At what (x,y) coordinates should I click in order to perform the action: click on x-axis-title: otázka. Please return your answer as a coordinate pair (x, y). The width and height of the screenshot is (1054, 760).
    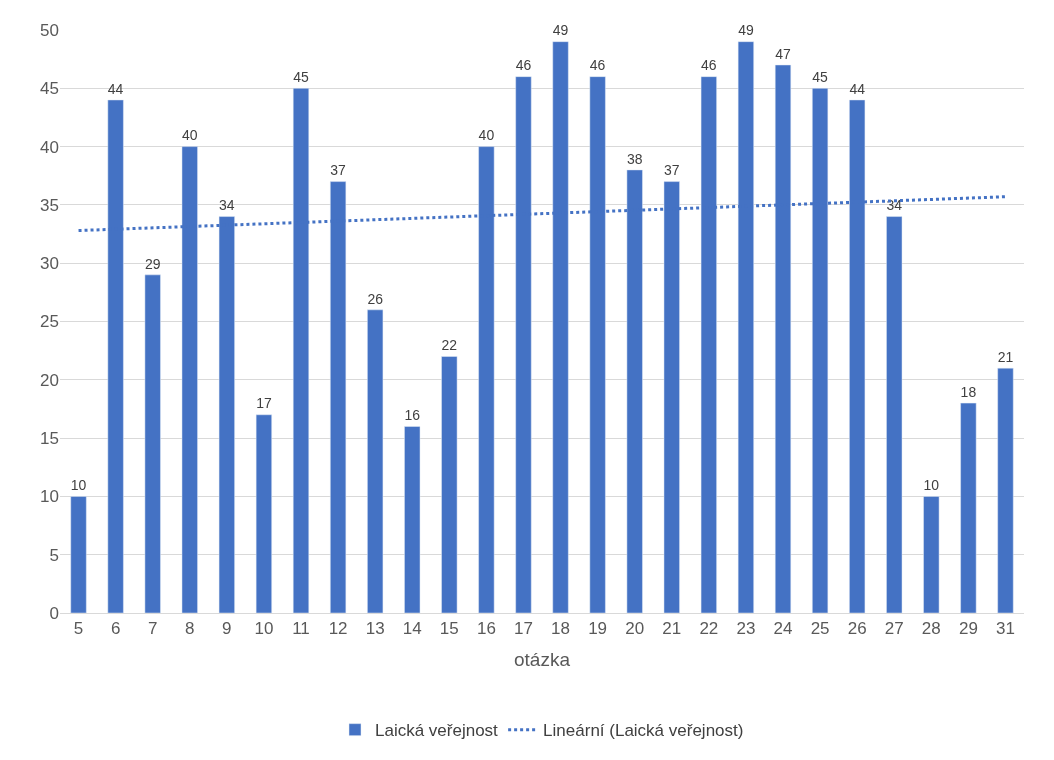
    Looking at the image, I should click on (542, 660).